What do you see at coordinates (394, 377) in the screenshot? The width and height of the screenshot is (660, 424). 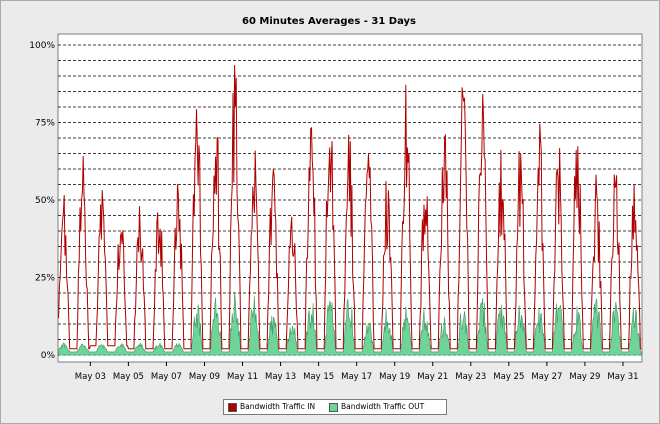 I see `x-tick-label: May 19` at bounding box center [394, 377].